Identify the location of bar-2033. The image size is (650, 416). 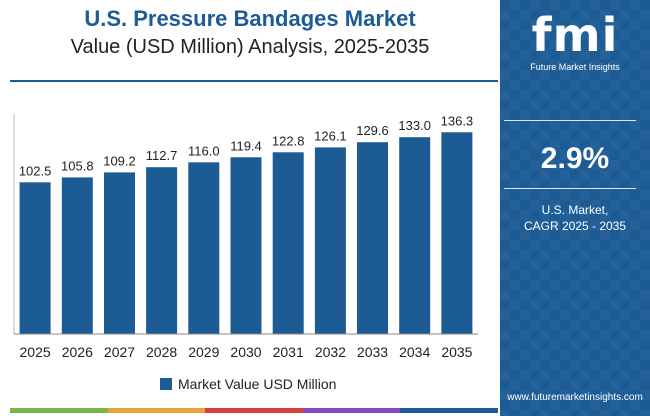
(372, 238).